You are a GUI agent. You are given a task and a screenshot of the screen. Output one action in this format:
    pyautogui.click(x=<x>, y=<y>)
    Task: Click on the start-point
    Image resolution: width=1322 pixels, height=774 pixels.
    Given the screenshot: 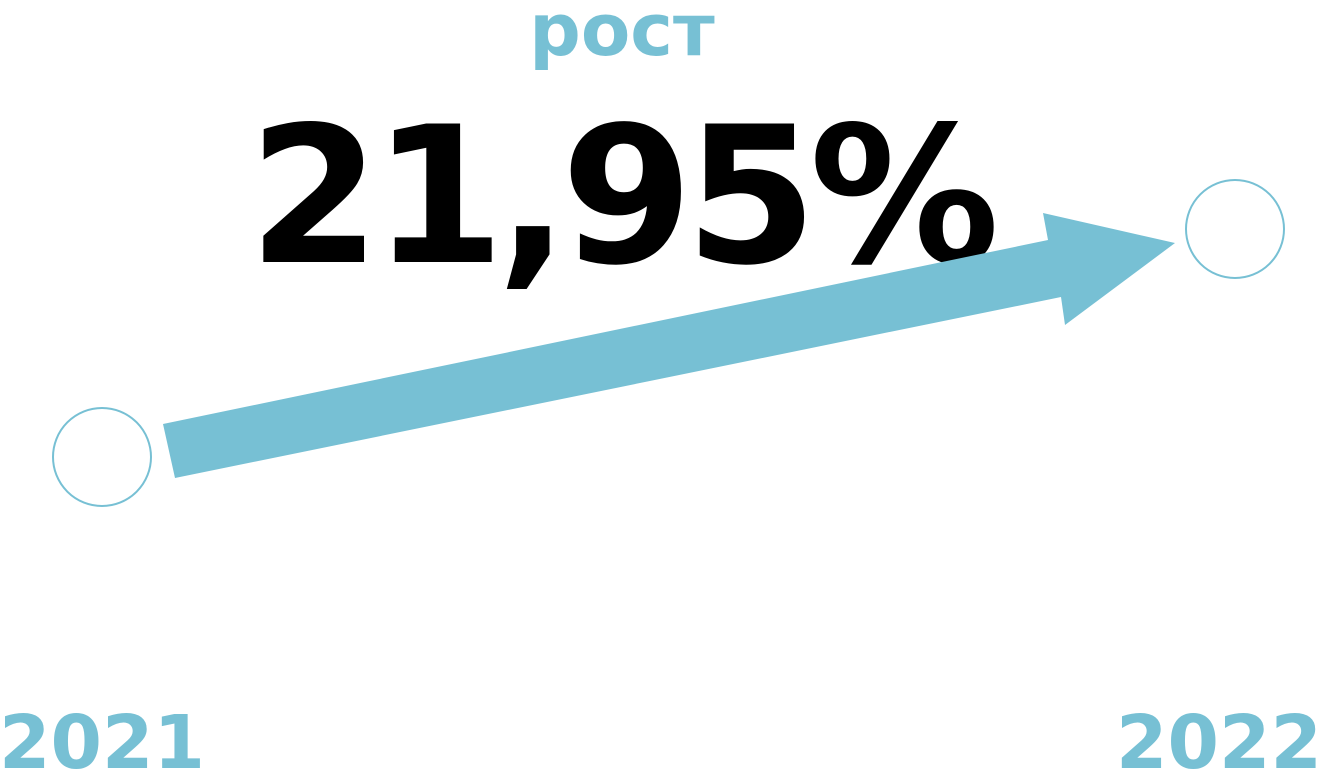 What is the action you would take?
    pyautogui.click(x=102, y=457)
    